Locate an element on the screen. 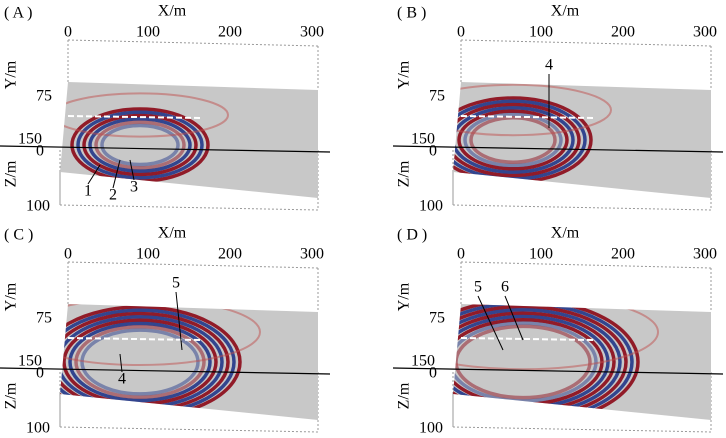  model-plane is located at coordinates (582, 362).